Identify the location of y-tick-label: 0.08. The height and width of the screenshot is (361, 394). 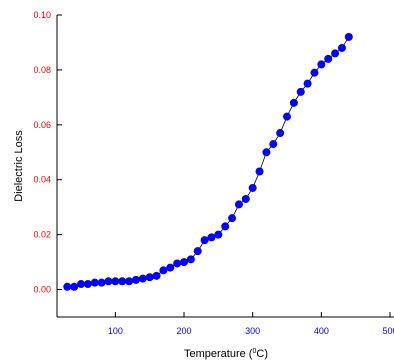
(42, 70).